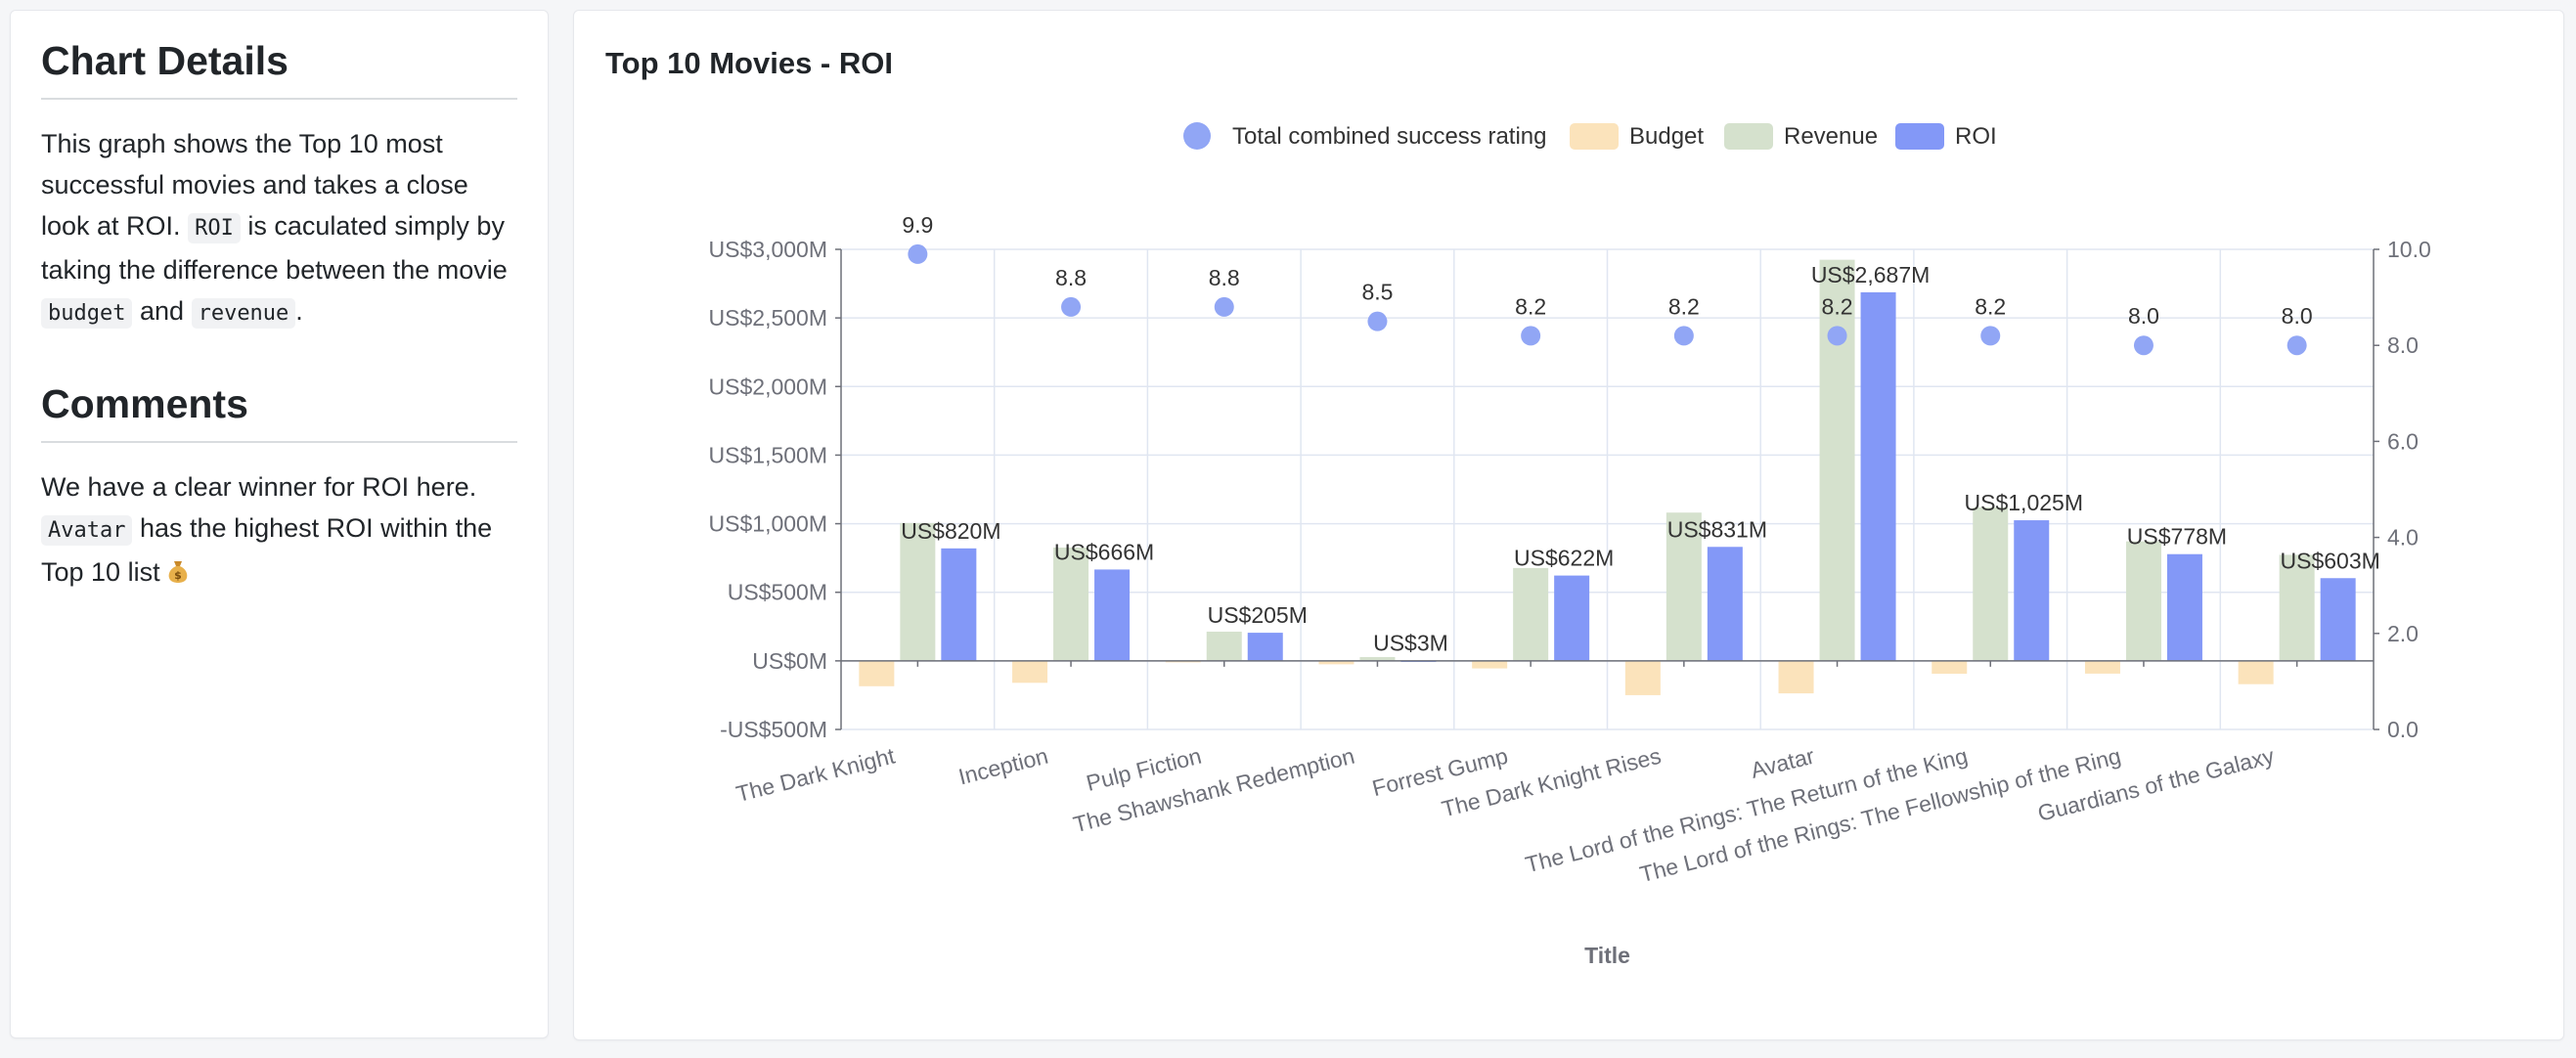  Describe the element at coordinates (1104, 551) in the screenshot. I see `roi-data-label: US$666M` at that location.